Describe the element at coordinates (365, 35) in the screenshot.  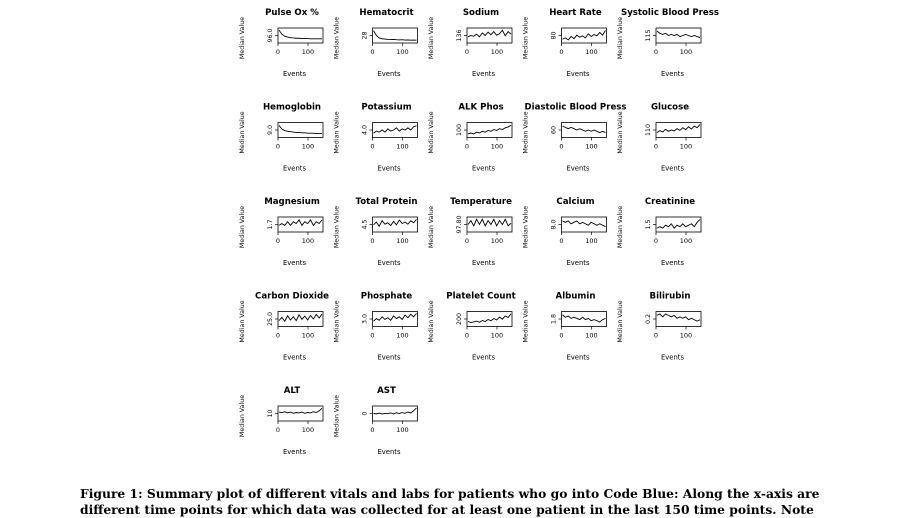
I see `y-tick-label: 28` at that location.